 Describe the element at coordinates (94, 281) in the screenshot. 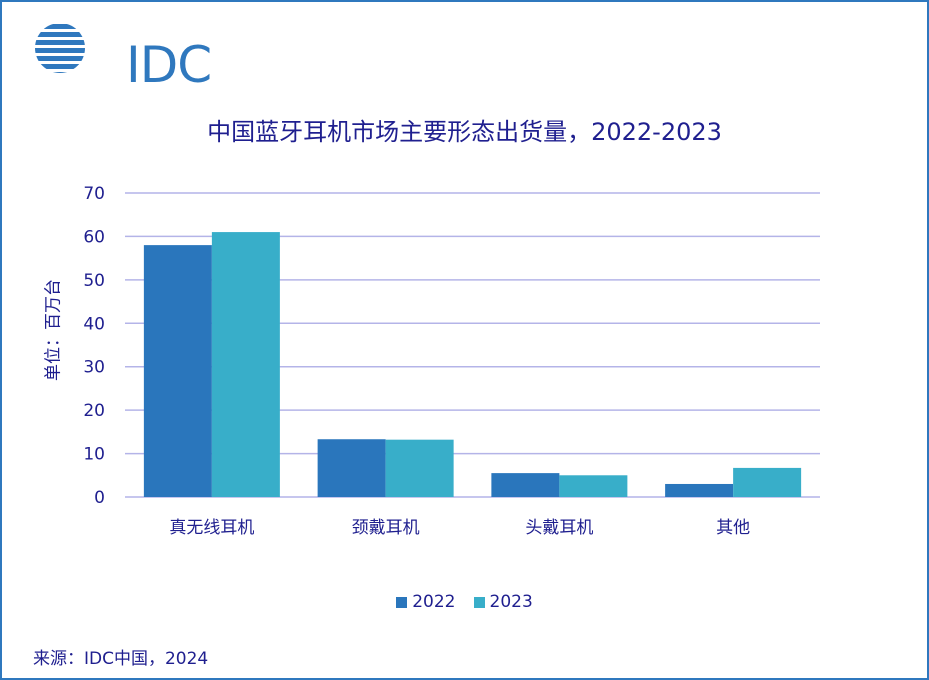

I see `y-tick-label: 50` at that location.